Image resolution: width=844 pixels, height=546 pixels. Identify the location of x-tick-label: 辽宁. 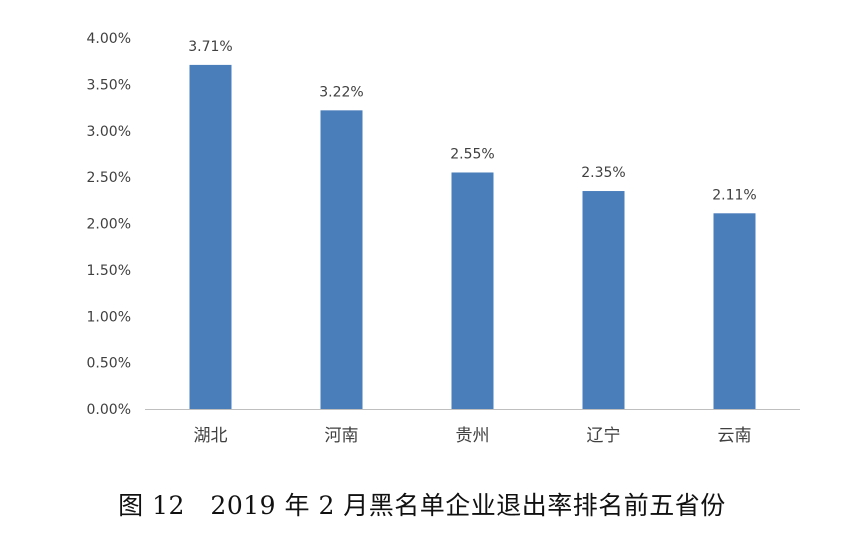
(604, 436).